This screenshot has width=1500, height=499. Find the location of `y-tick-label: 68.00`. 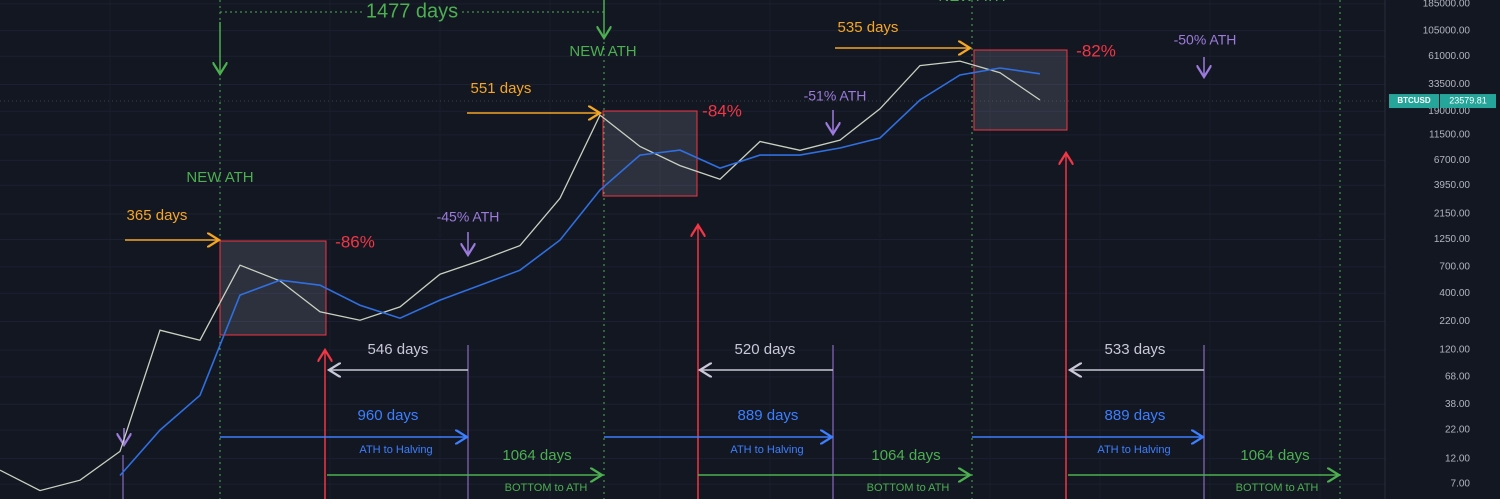

y-tick-label: 68.00 is located at coordinates (1457, 376).